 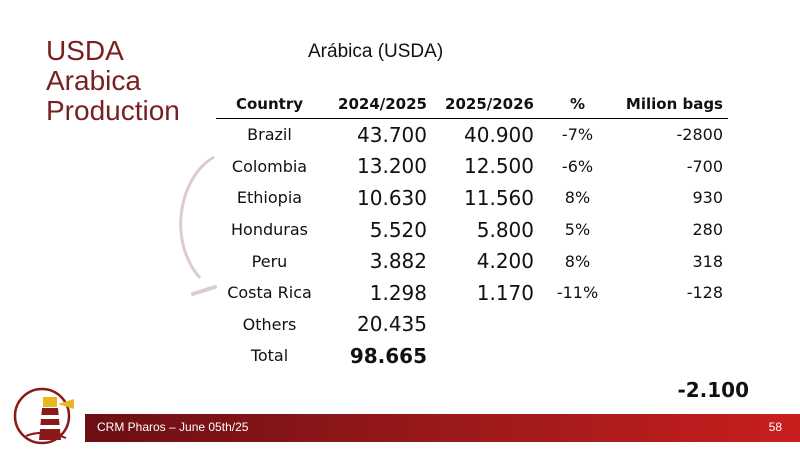 What do you see at coordinates (499, 134) in the screenshot?
I see `value-2025-cell: 40.900` at bounding box center [499, 134].